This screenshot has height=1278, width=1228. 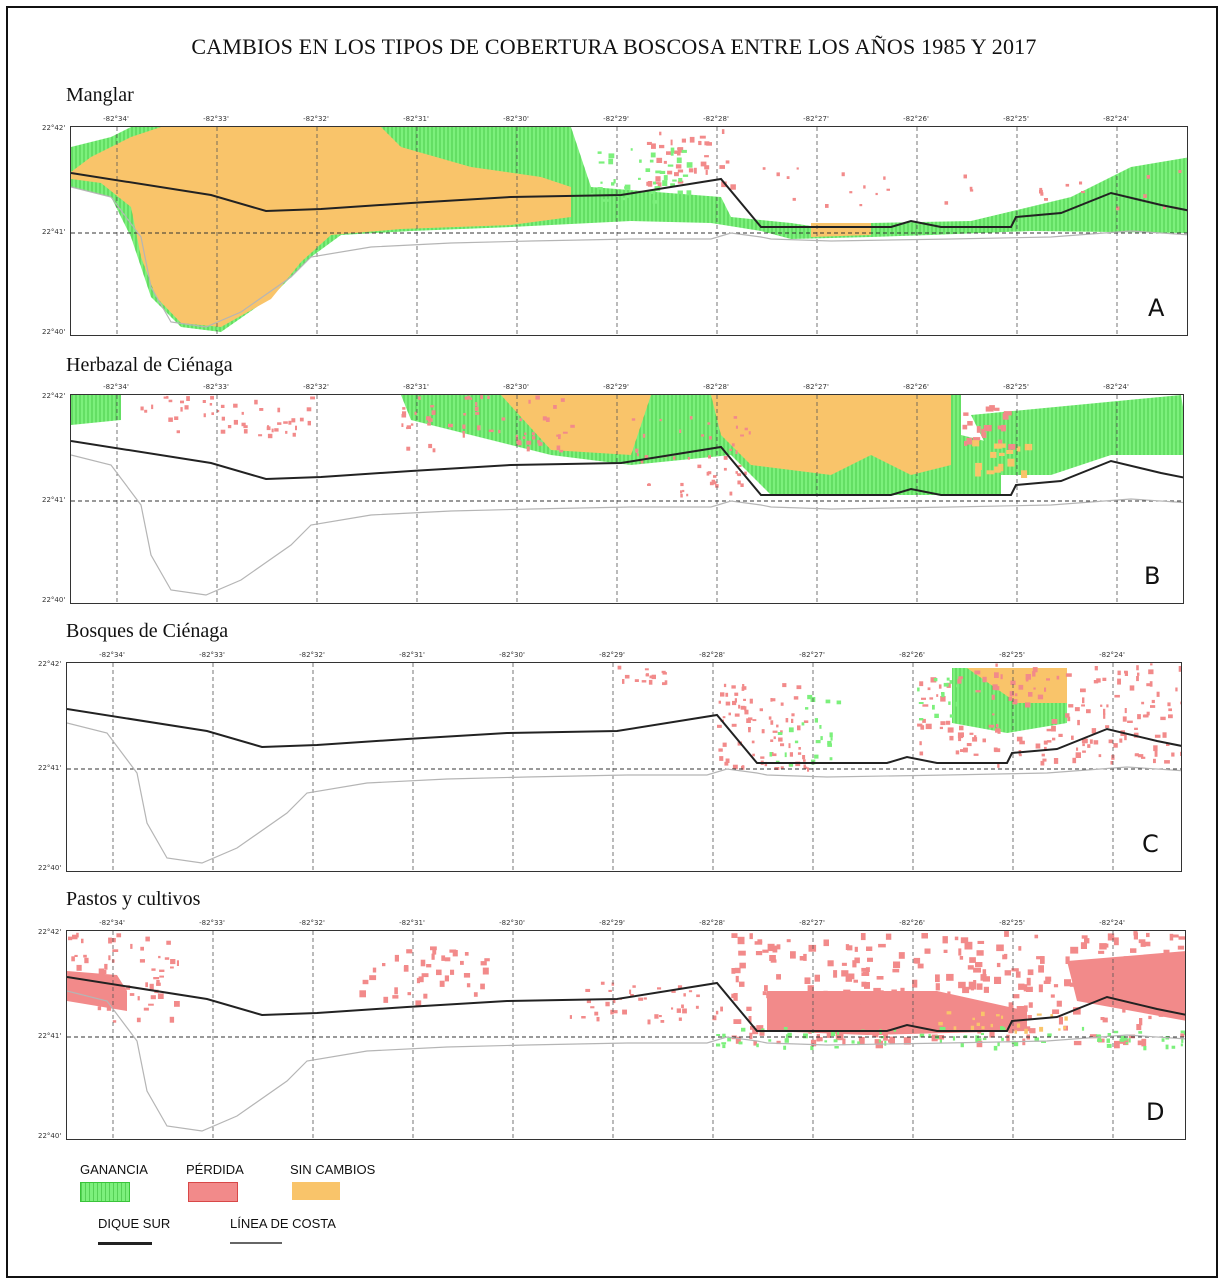 I want to click on panel-letter: C, so click(x=1150, y=844).